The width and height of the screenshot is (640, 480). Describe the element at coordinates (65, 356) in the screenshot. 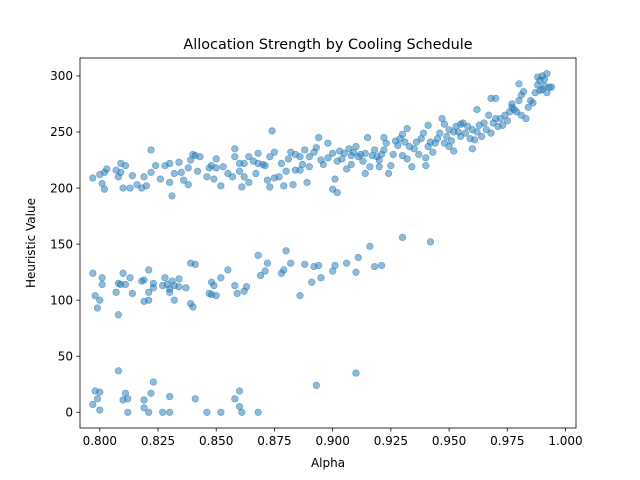

I see `y-tick-label: 50` at that location.